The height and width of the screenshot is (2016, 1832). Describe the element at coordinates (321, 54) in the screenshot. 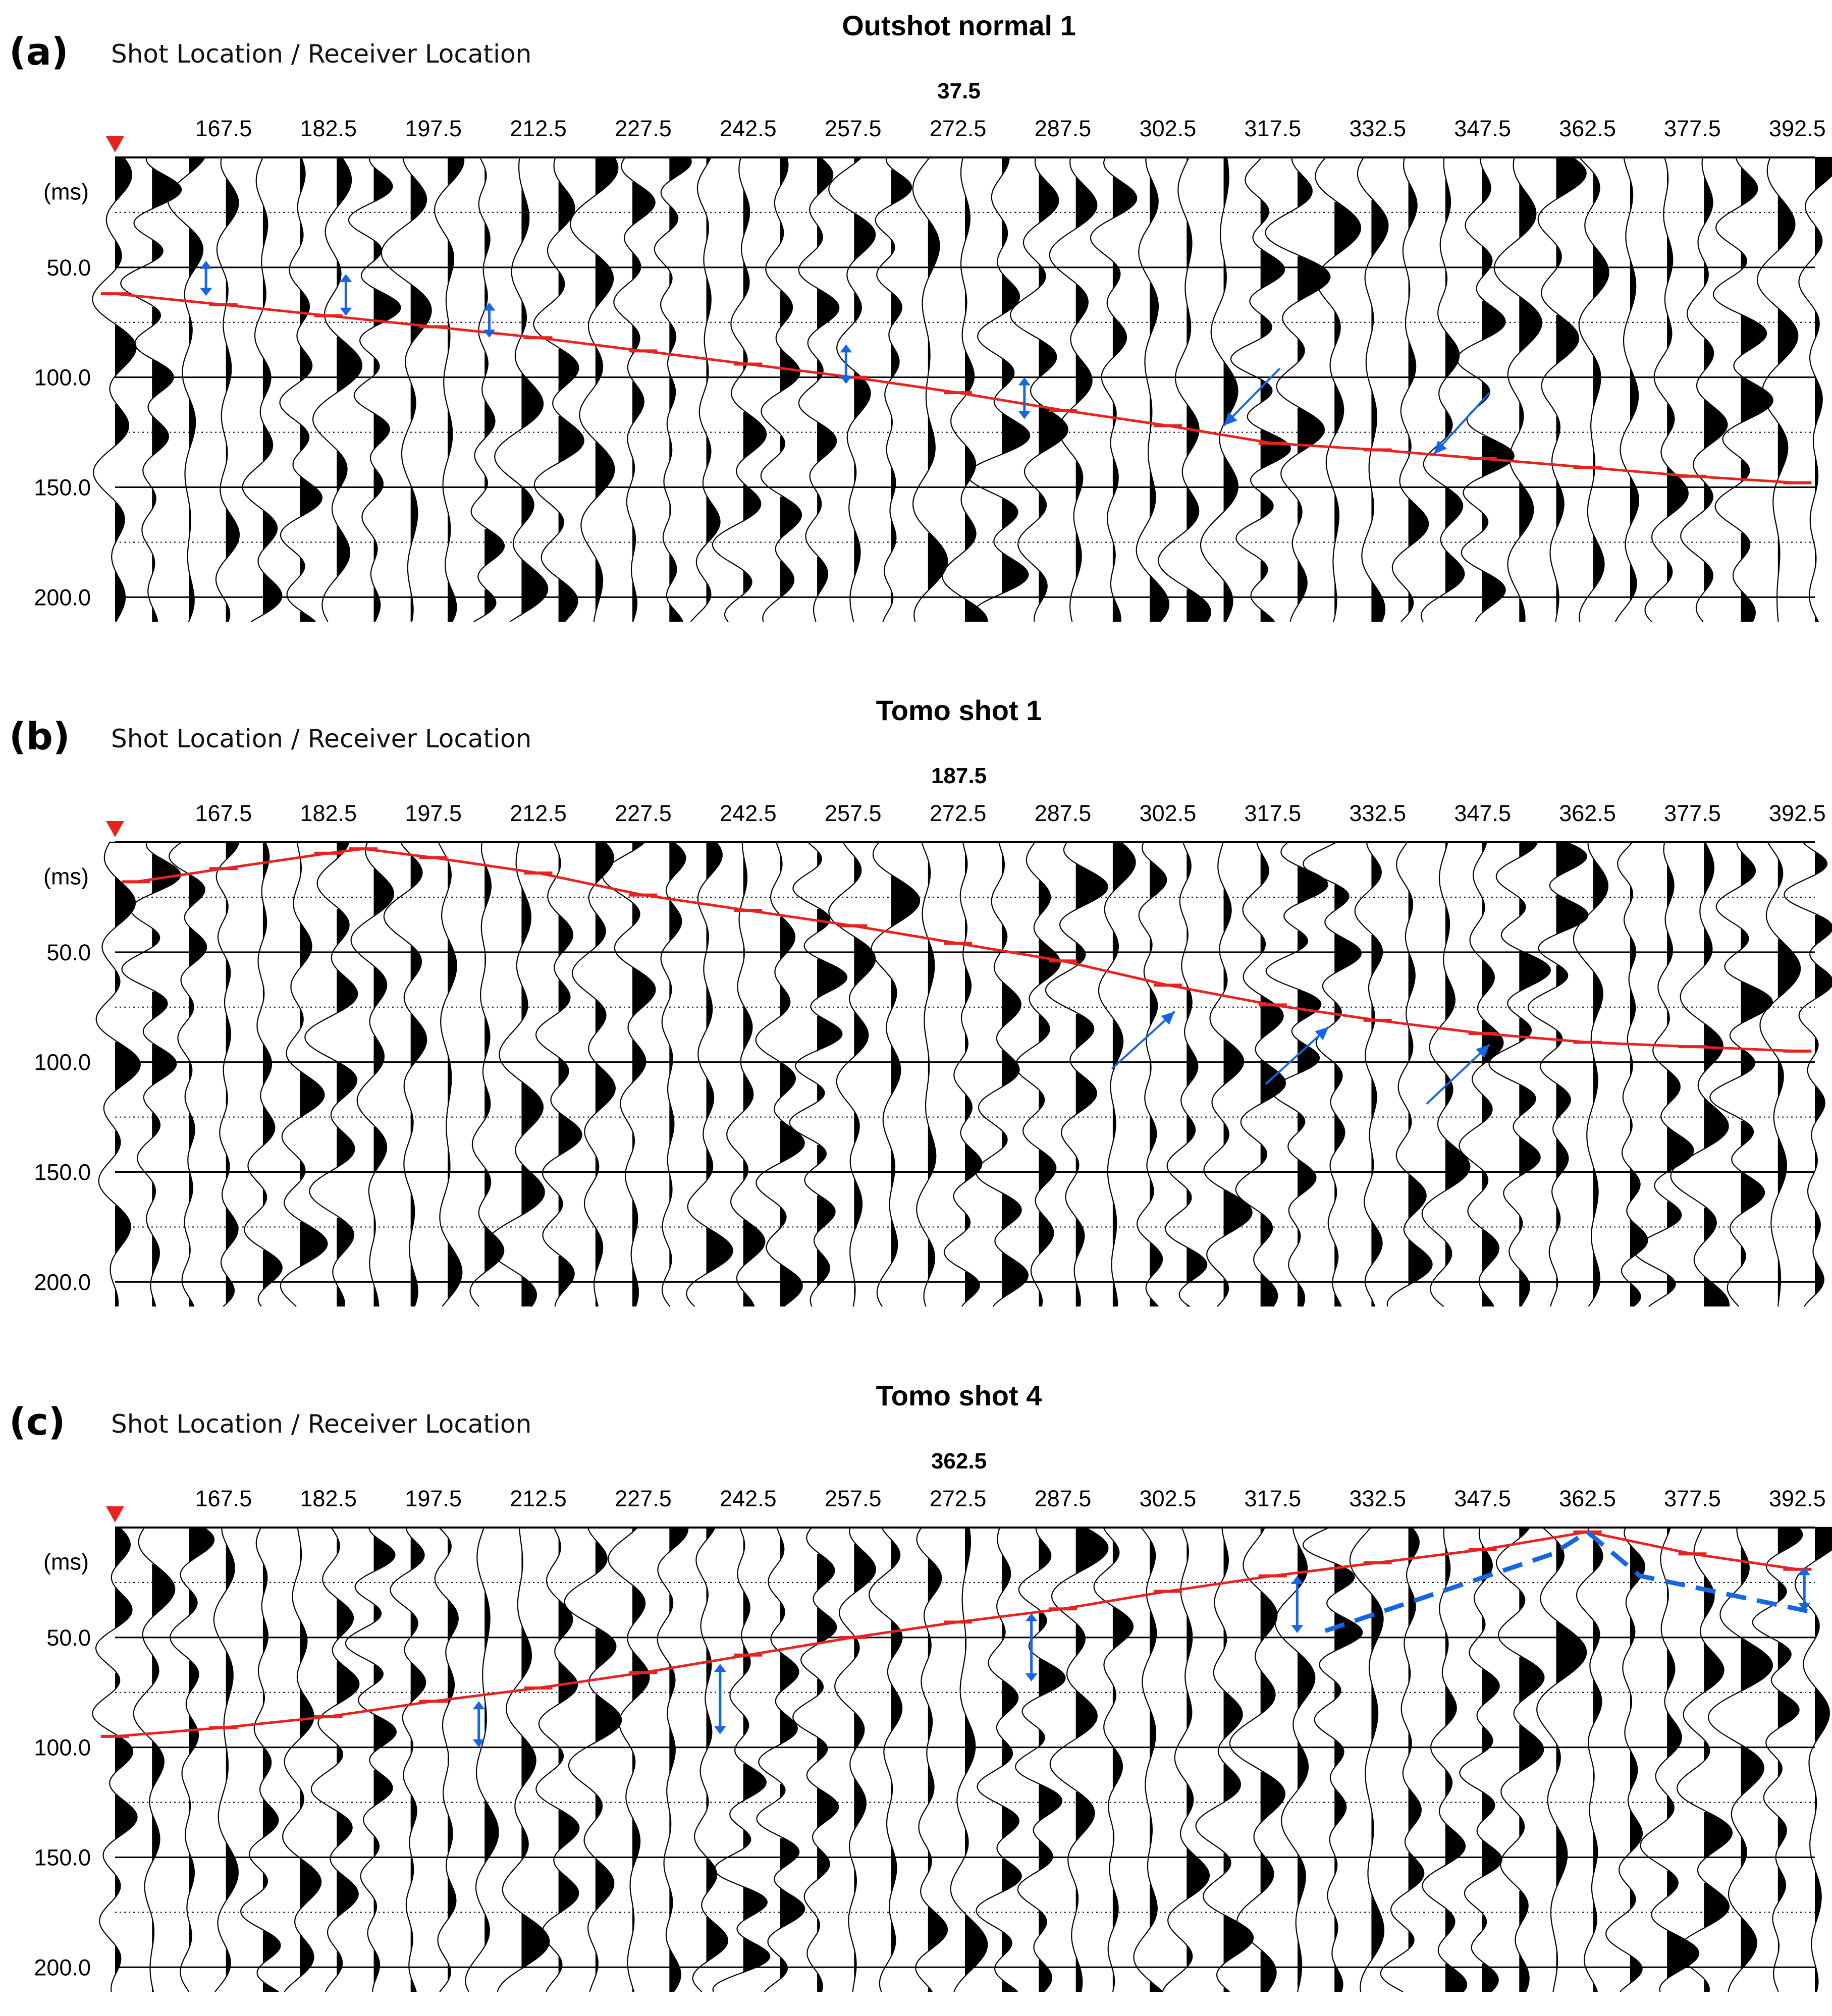

I see `x-axis-label: Shot Location / Receiver Location` at that location.